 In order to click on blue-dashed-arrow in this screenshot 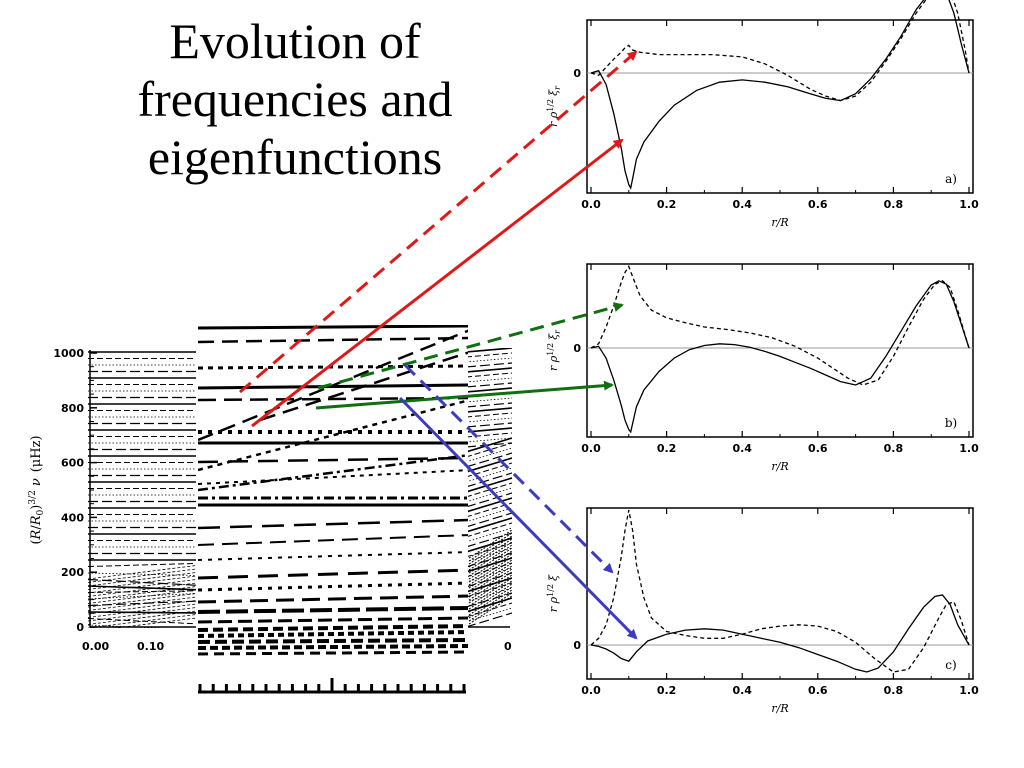, I will do `click(508, 468)`.